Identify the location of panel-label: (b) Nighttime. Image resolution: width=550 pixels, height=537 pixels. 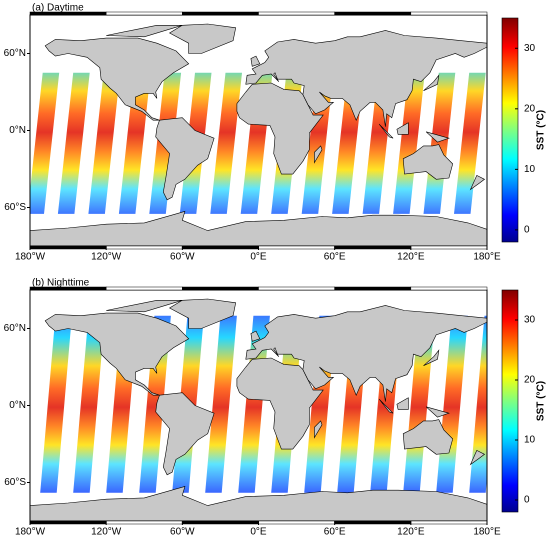
(61, 283).